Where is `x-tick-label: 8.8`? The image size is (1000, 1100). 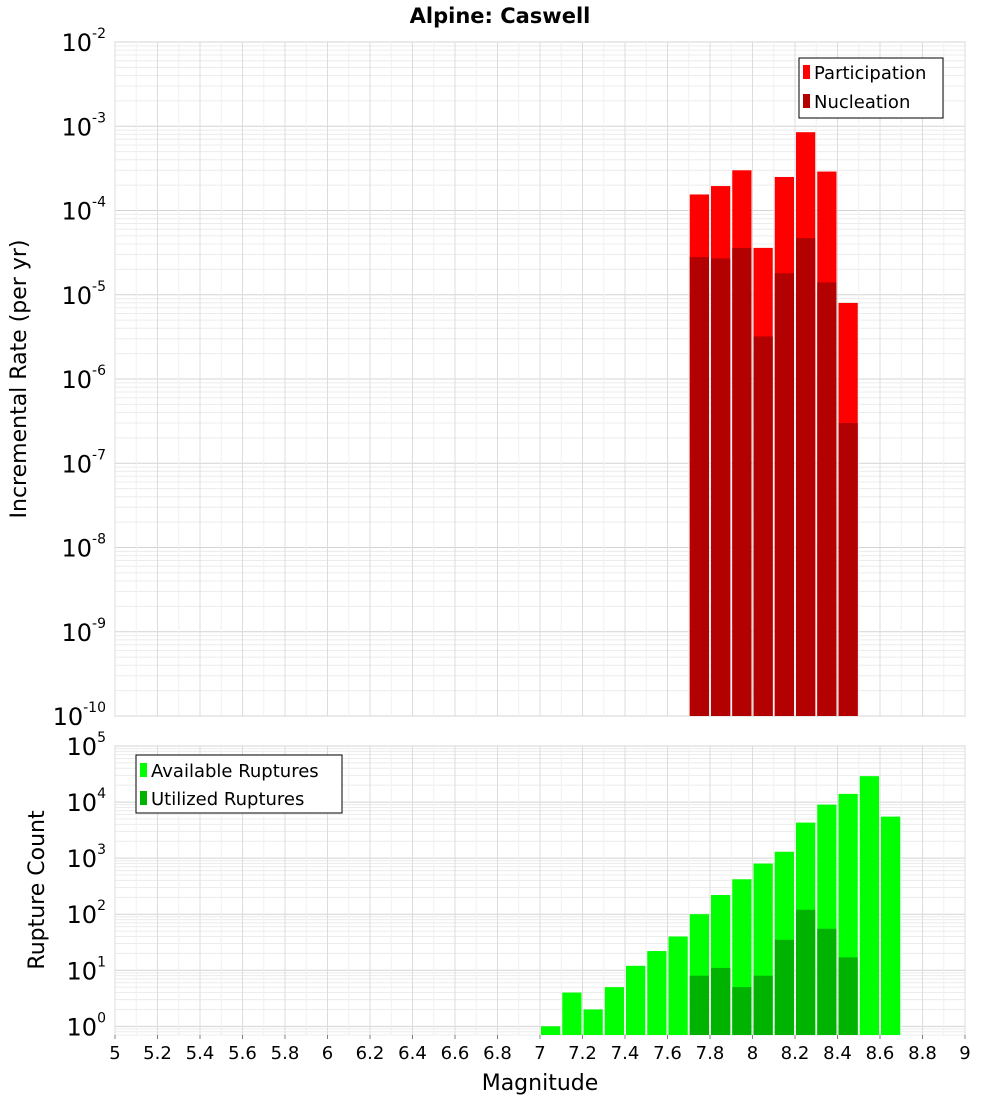 x-tick-label: 8.8 is located at coordinates (922, 1053).